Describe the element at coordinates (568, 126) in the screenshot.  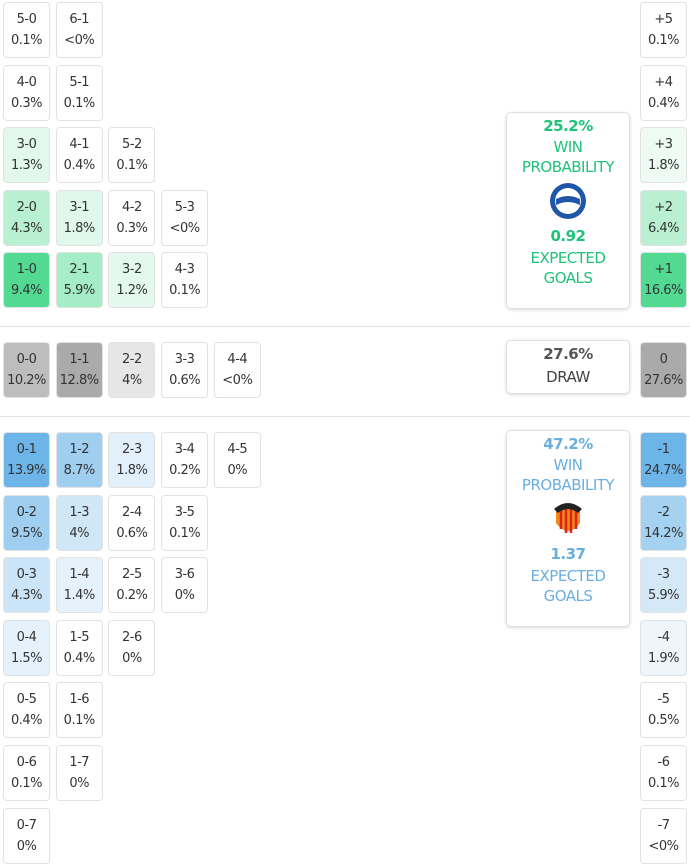
I see `home-win-pct: 25.2%` at that location.